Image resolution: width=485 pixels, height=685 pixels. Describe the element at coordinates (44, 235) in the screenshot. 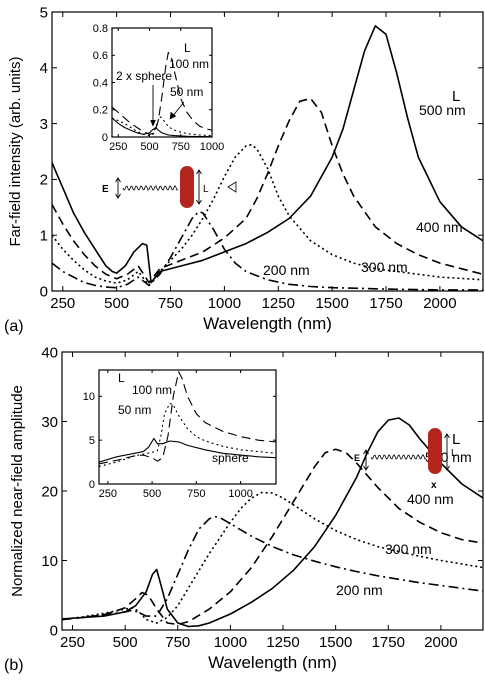

I see `panel-a-ytick-label: 1` at that location.